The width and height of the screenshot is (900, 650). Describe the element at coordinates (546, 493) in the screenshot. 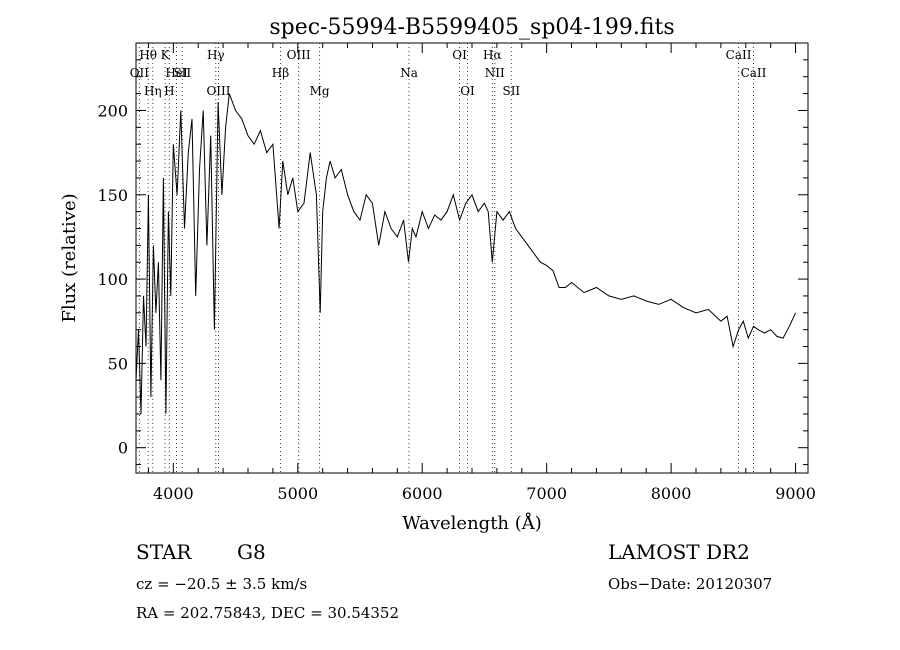

I see `x-tick-label: 7000` at that location.